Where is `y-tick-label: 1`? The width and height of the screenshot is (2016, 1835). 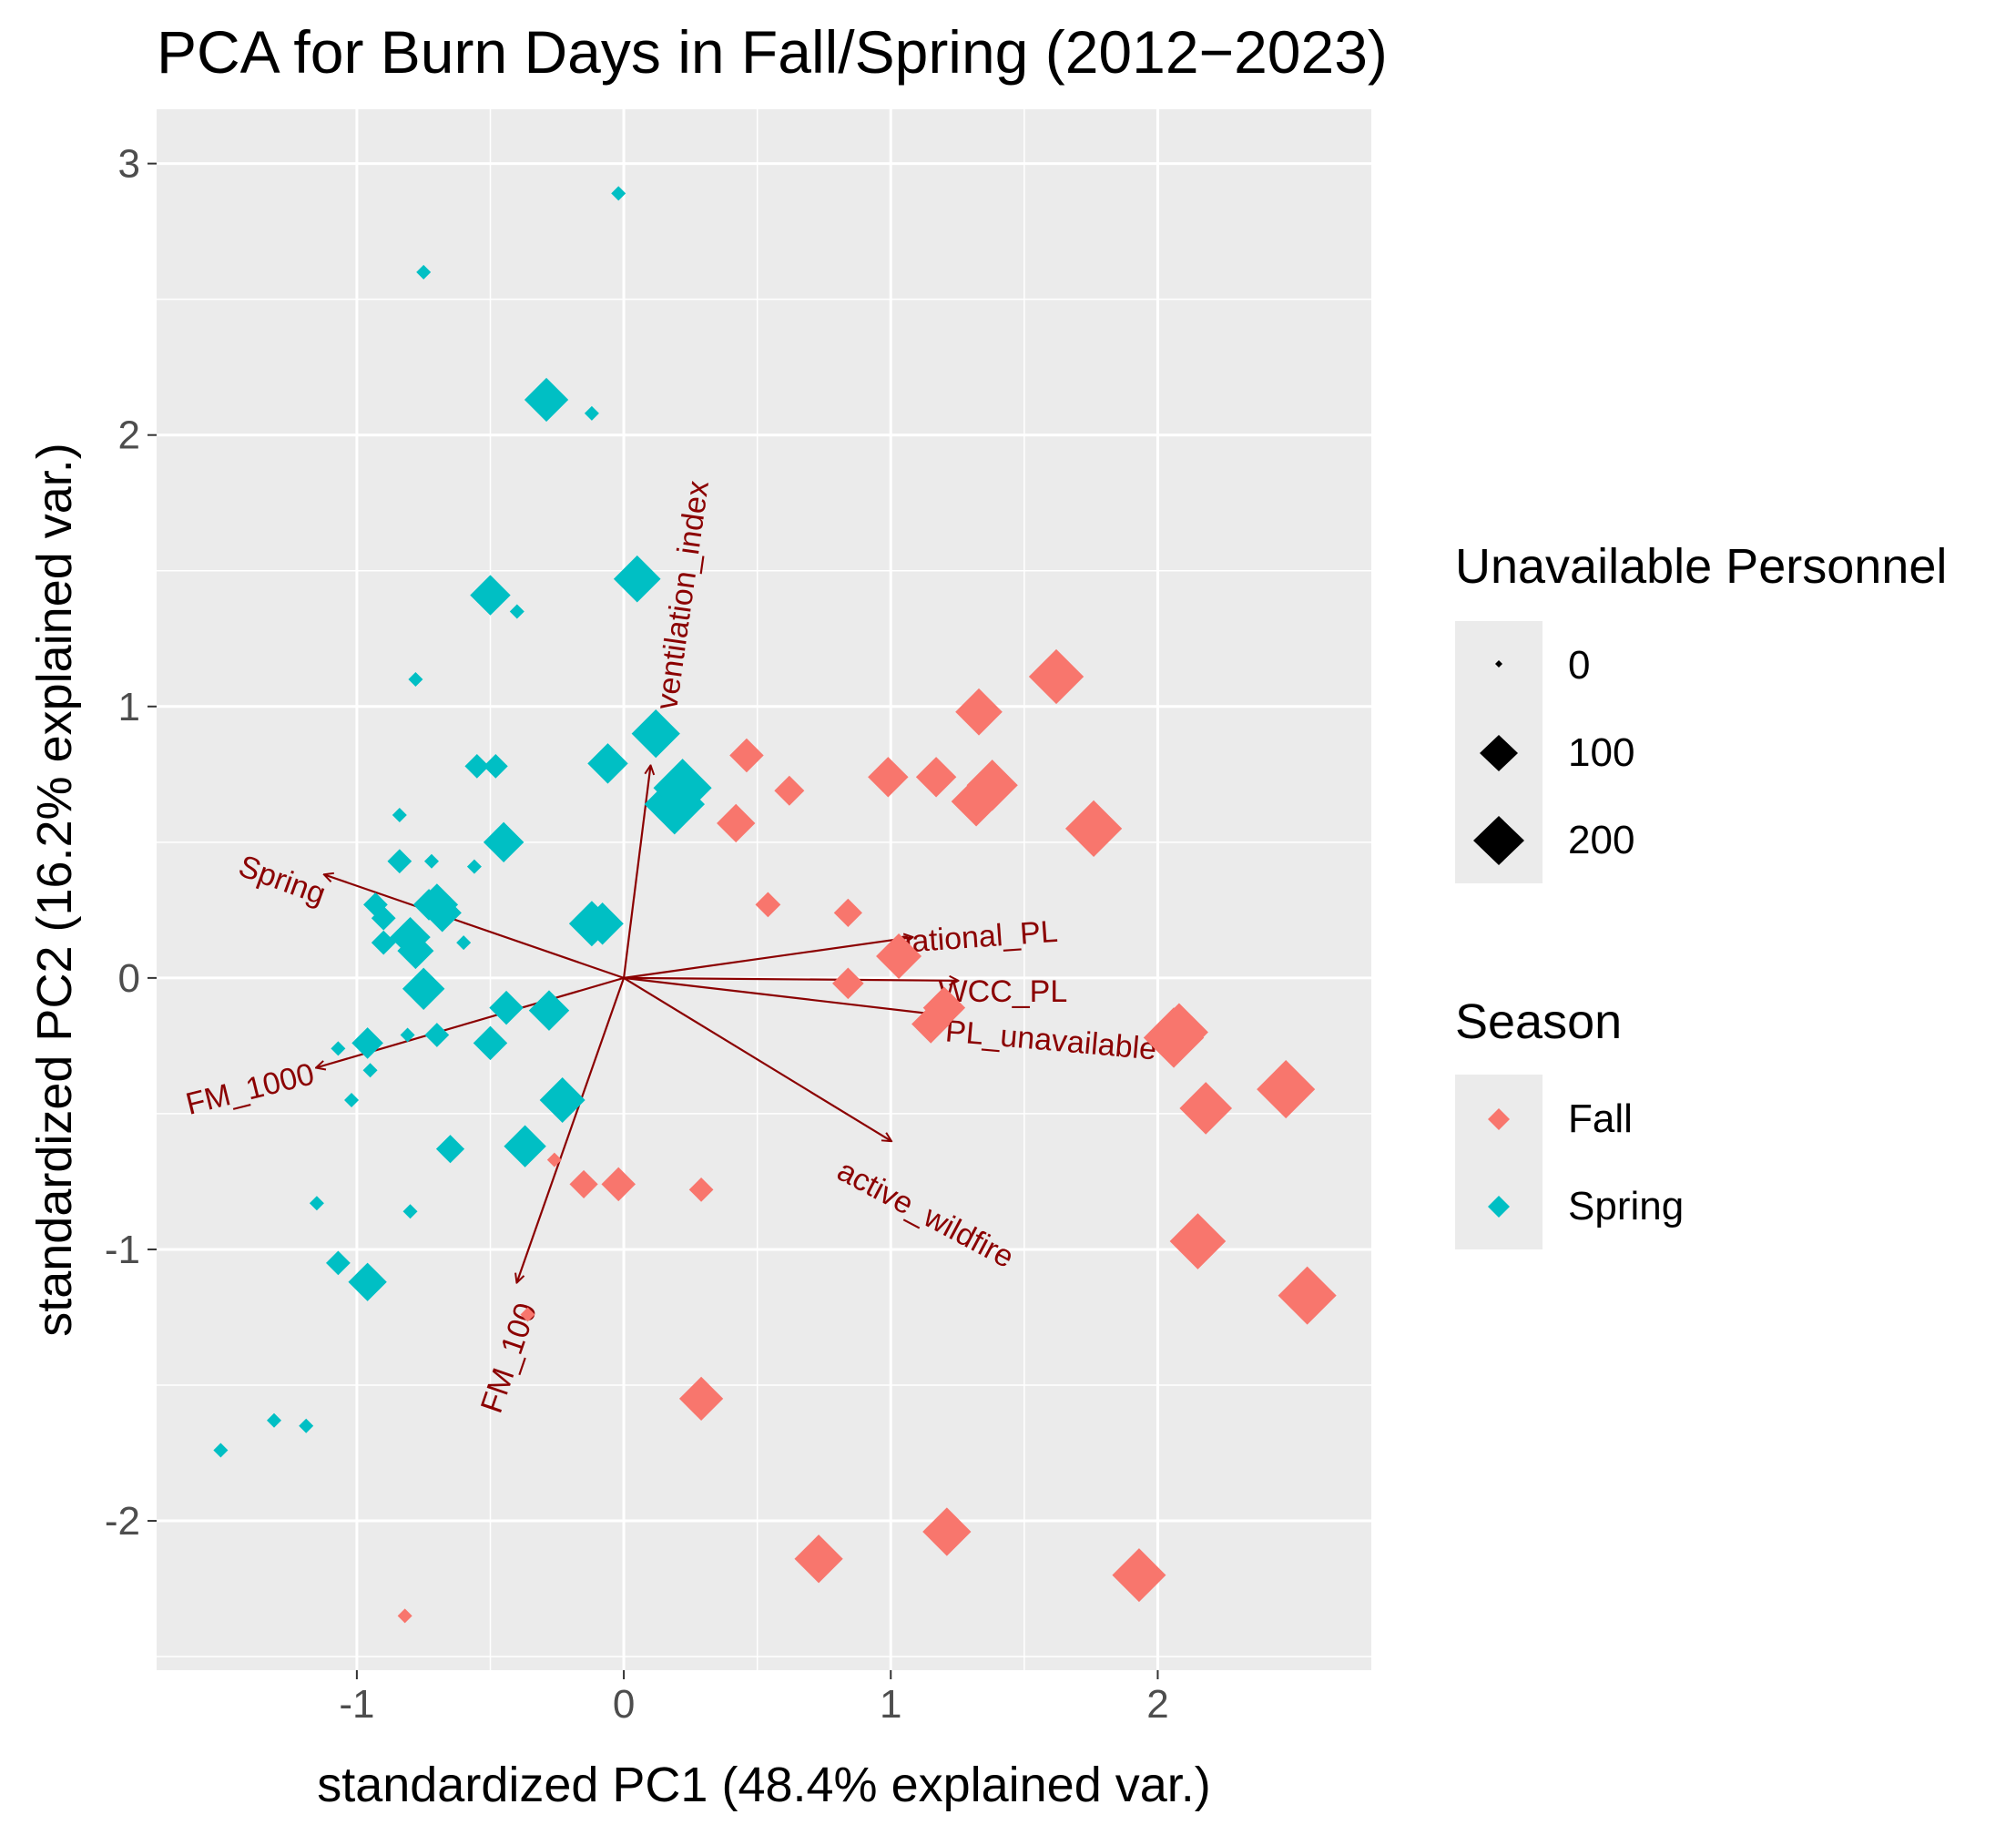 y-tick-label: 1 is located at coordinates (129, 707).